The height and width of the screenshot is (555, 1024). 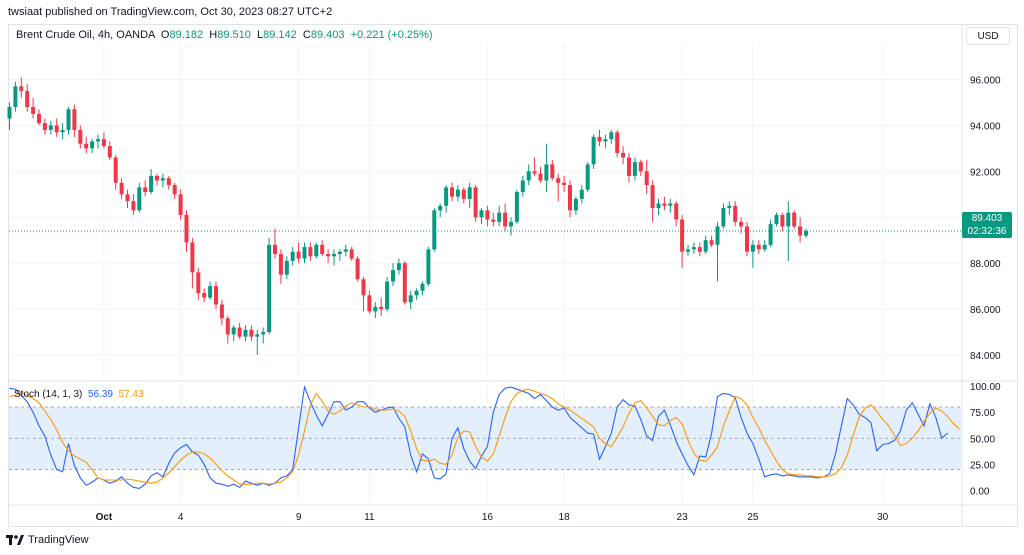 What do you see at coordinates (100, 394) in the screenshot?
I see `stoch-k-value: 56.39` at bounding box center [100, 394].